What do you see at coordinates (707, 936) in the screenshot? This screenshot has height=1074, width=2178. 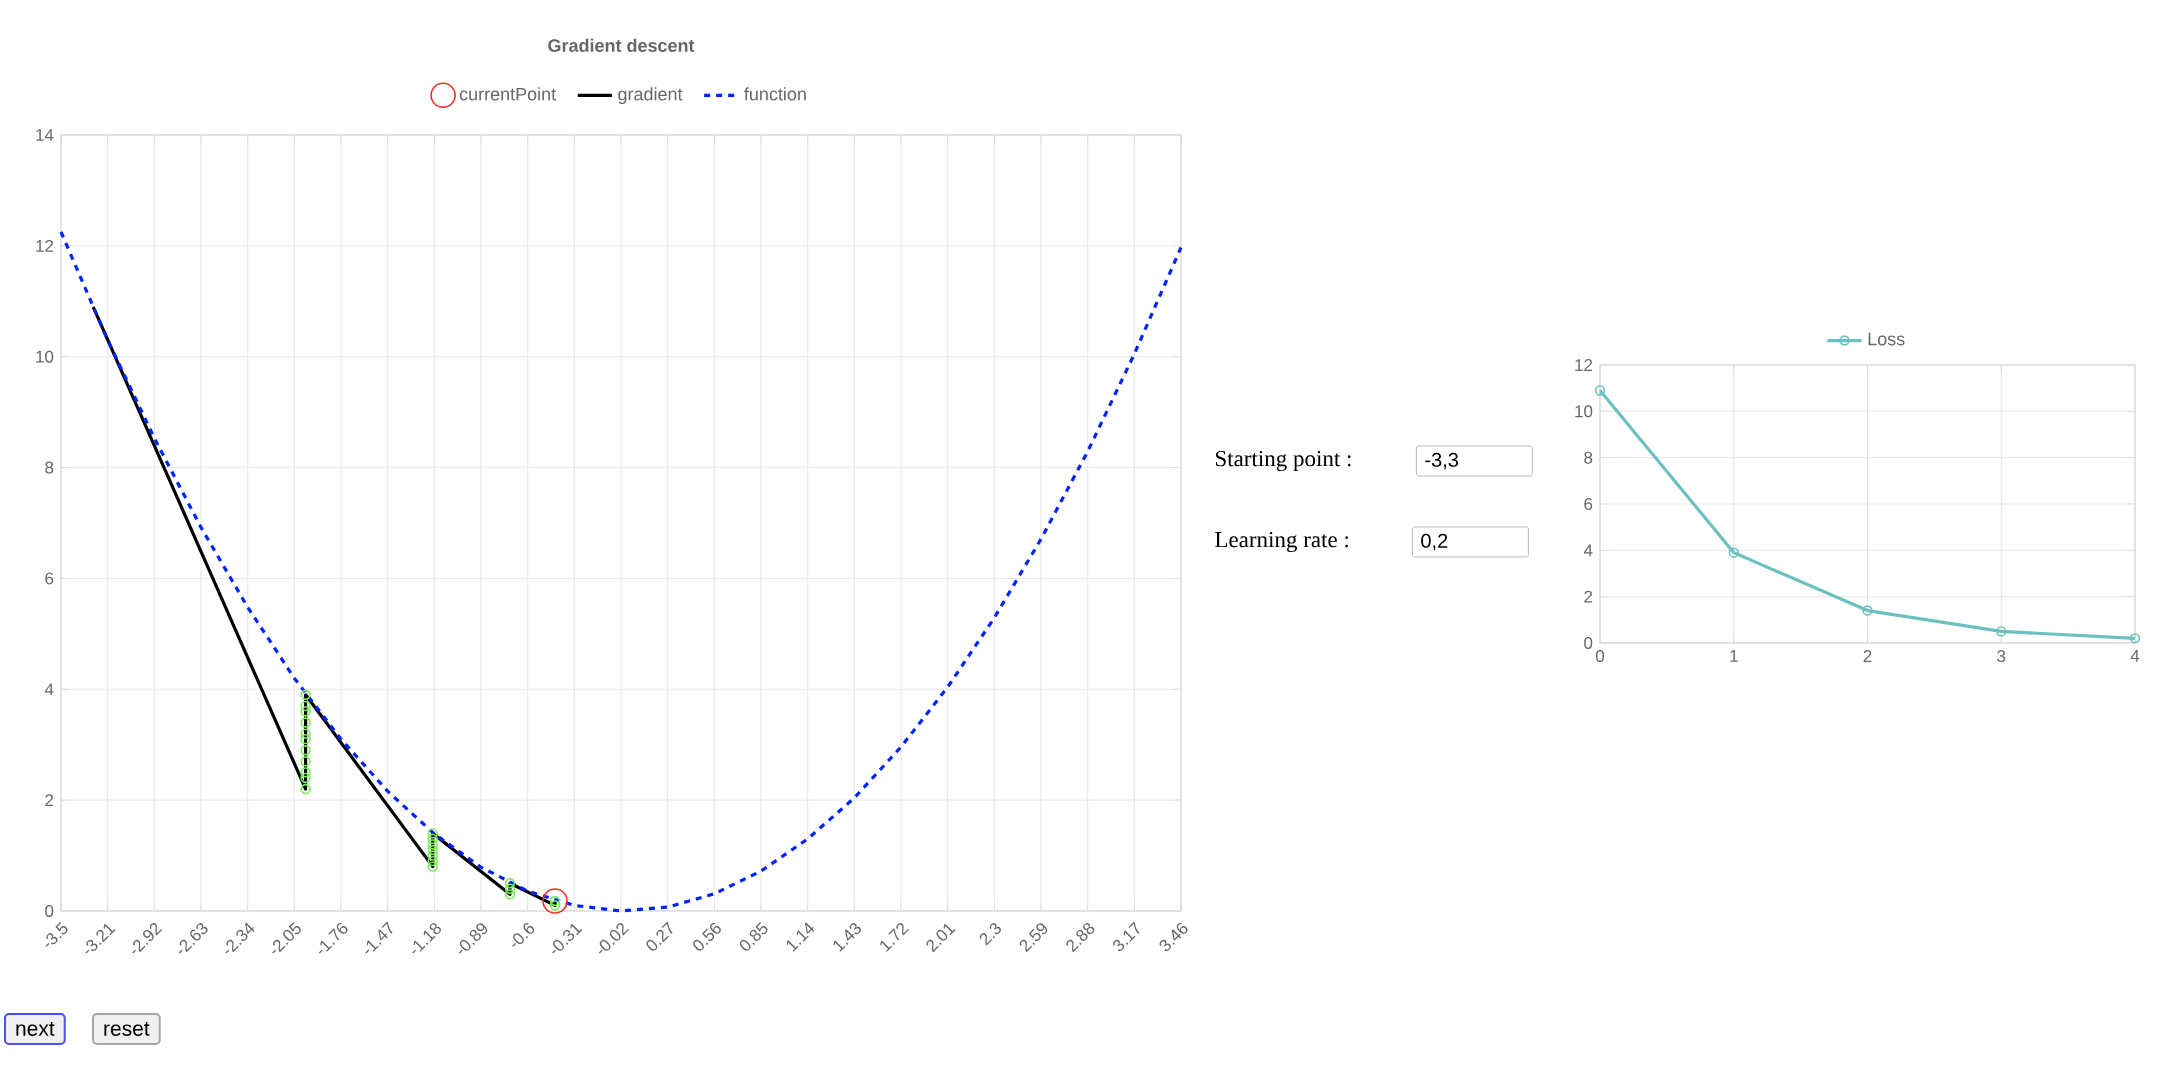 I see `x-tick-label: 0.56` at bounding box center [707, 936].